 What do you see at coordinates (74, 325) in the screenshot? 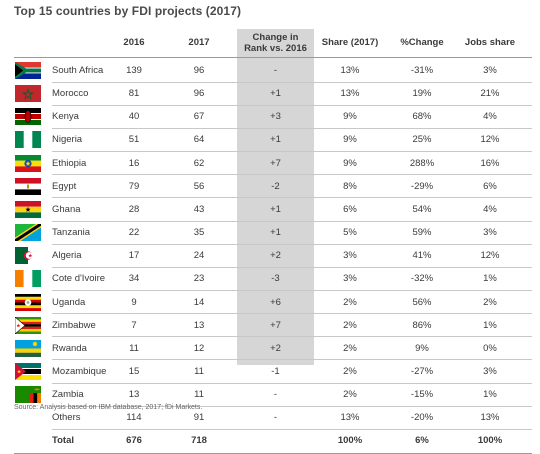
I see `country-name: Zimbabwe` at bounding box center [74, 325].